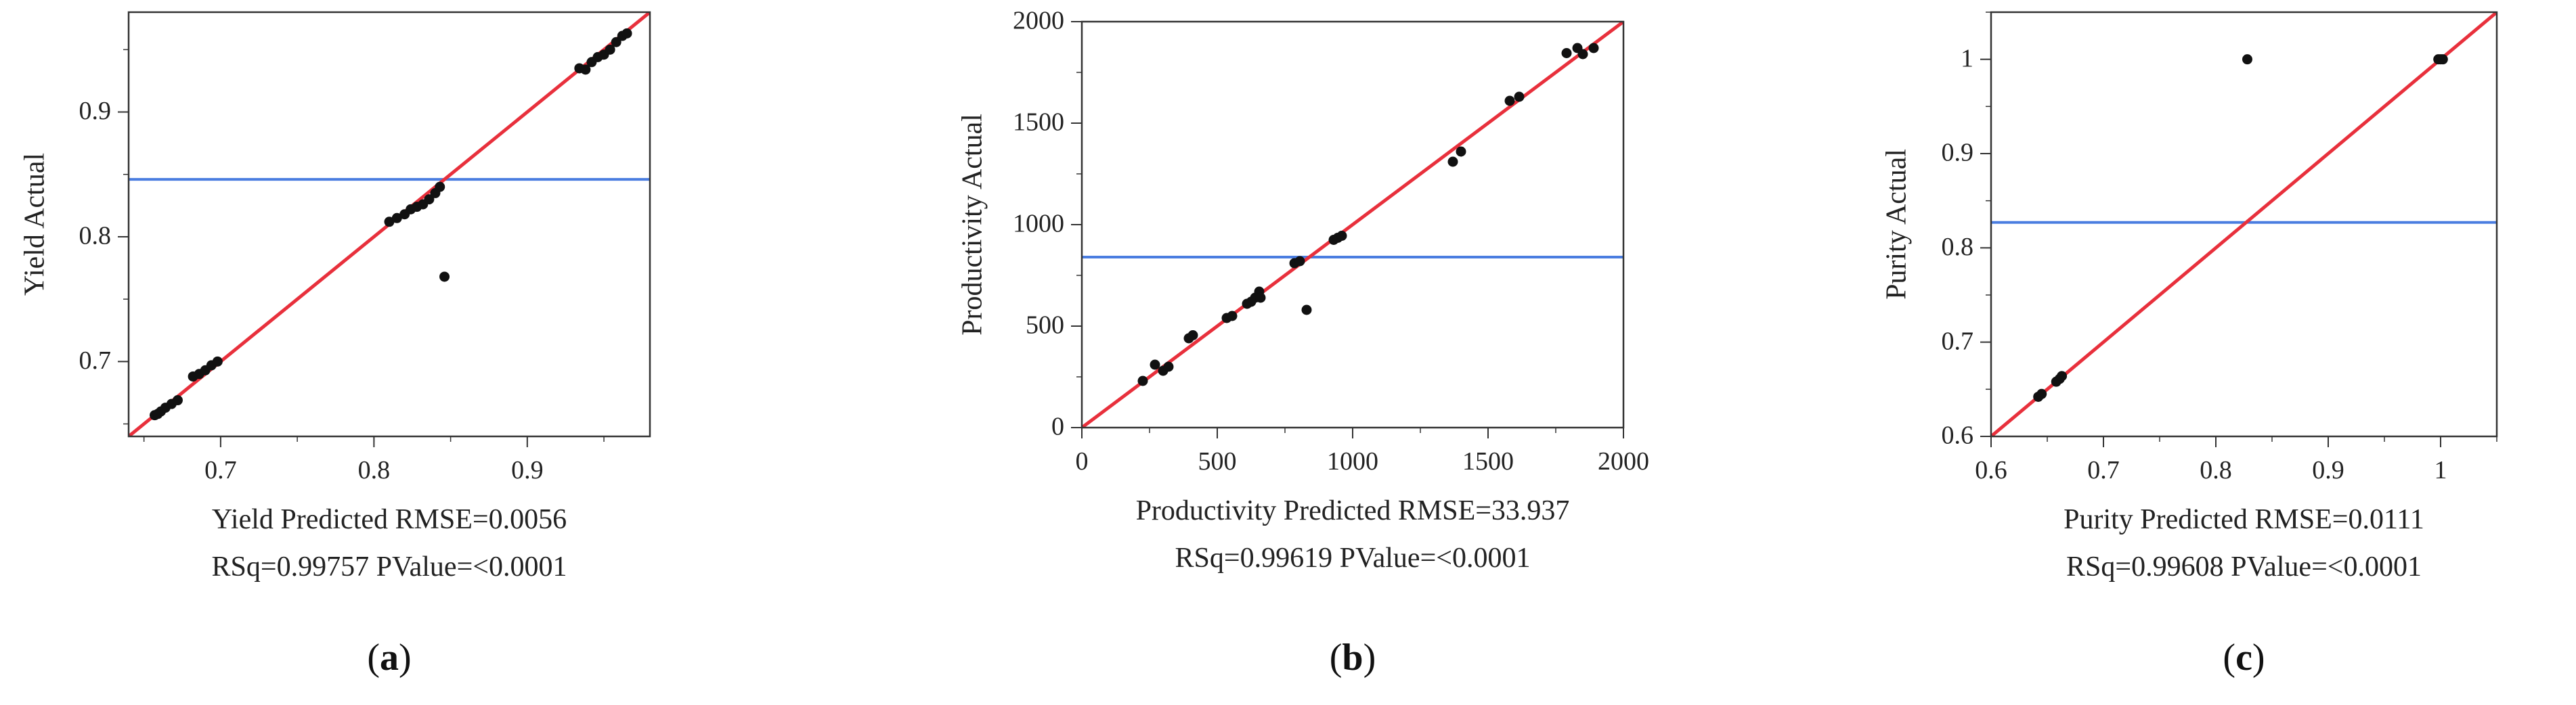  What do you see at coordinates (1353, 658) in the screenshot?
I see `panel-caption: (b)` at bounding box center [1353, 658].